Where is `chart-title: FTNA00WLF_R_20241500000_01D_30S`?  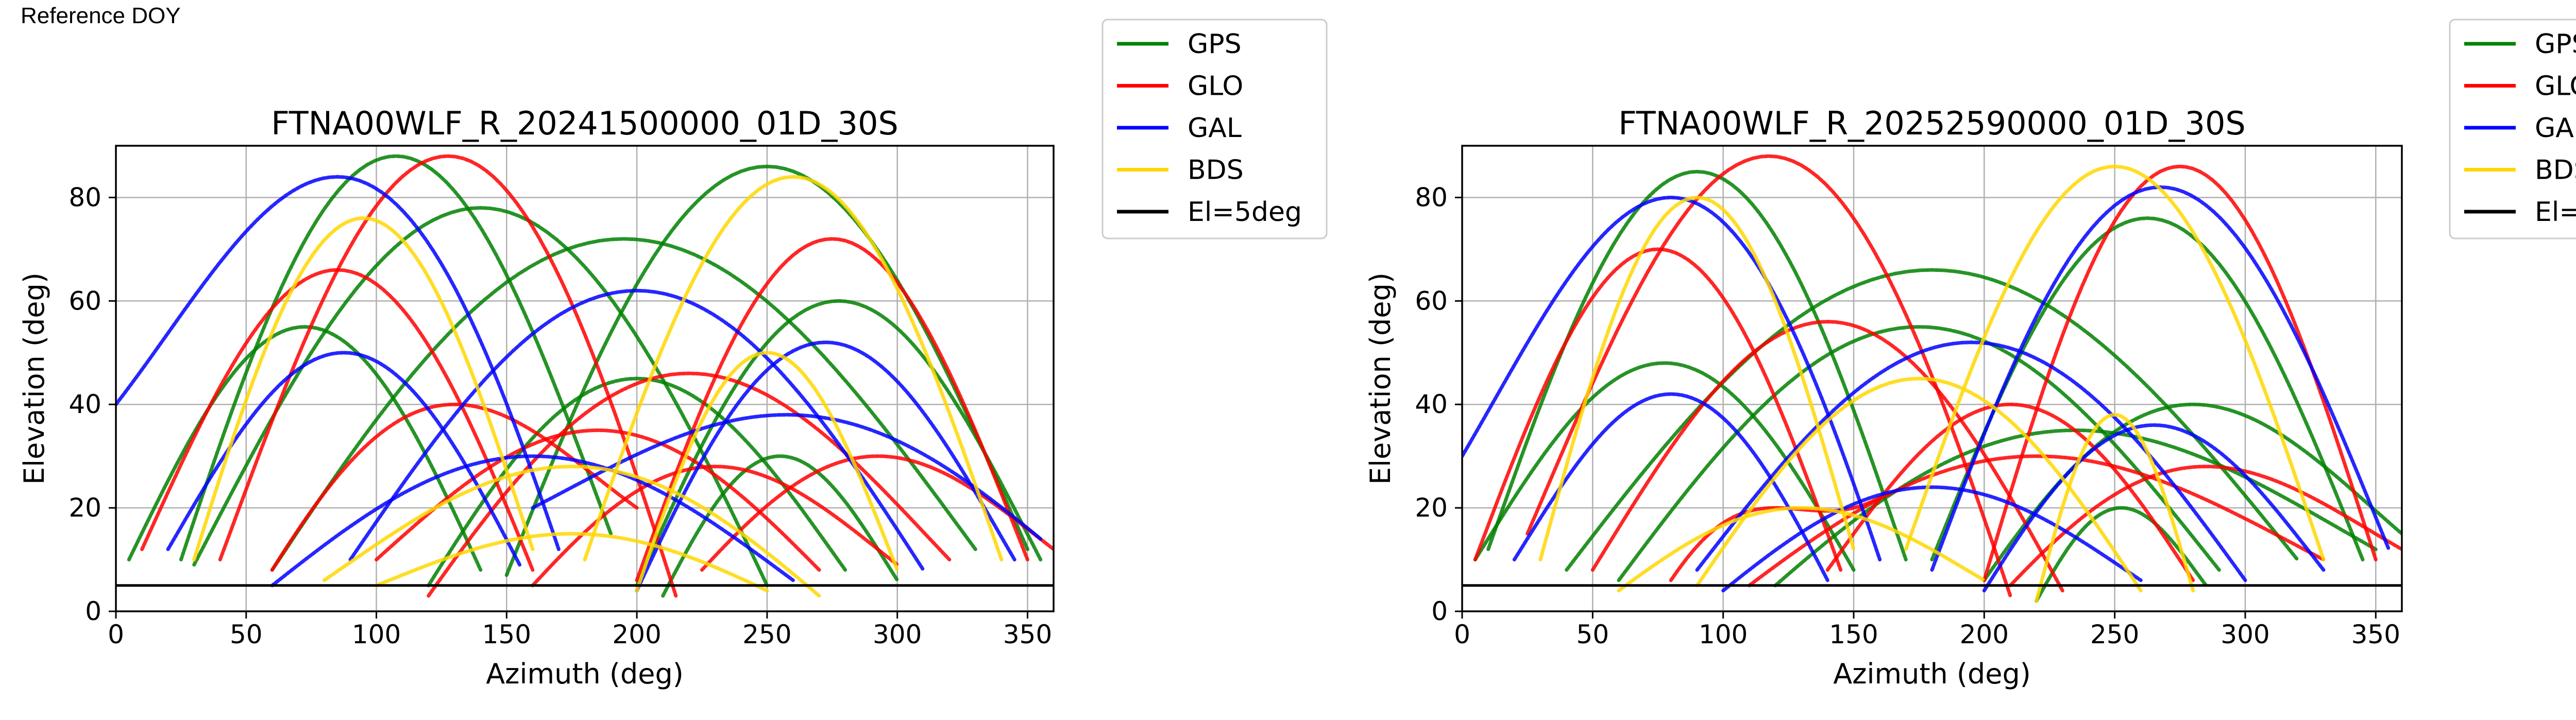 chart-title: FTNA00WLF_R_20241500000_01D_30S is located at coordinates (585, 123).